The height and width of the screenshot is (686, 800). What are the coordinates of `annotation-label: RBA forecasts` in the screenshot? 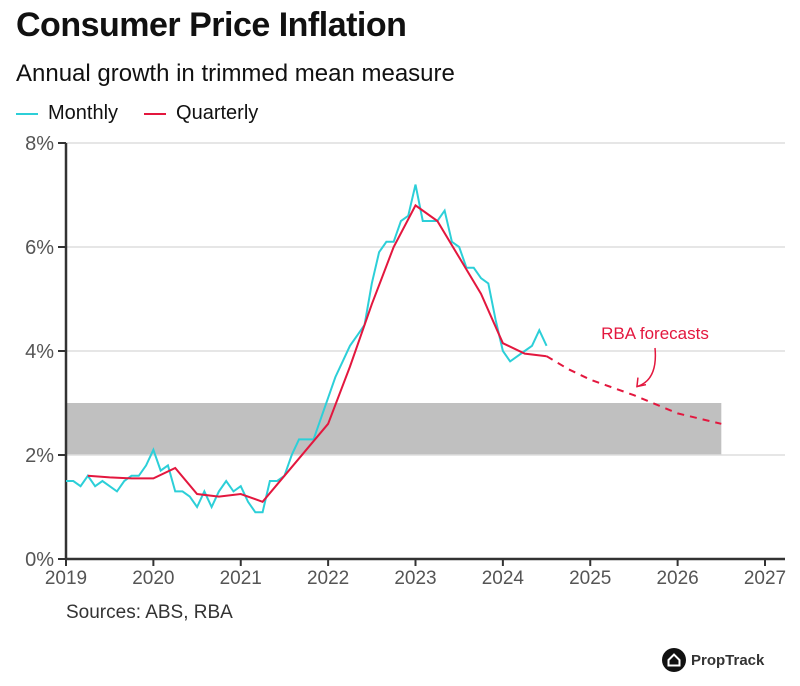 It's located at (655, 333).